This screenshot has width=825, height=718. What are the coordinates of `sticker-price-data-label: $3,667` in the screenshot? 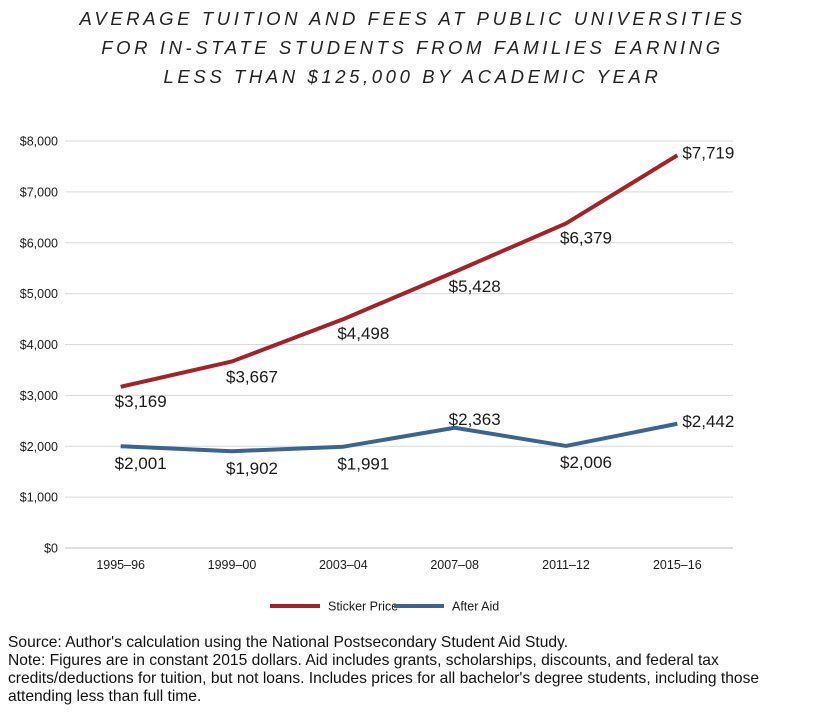 It's located at (252, 376).